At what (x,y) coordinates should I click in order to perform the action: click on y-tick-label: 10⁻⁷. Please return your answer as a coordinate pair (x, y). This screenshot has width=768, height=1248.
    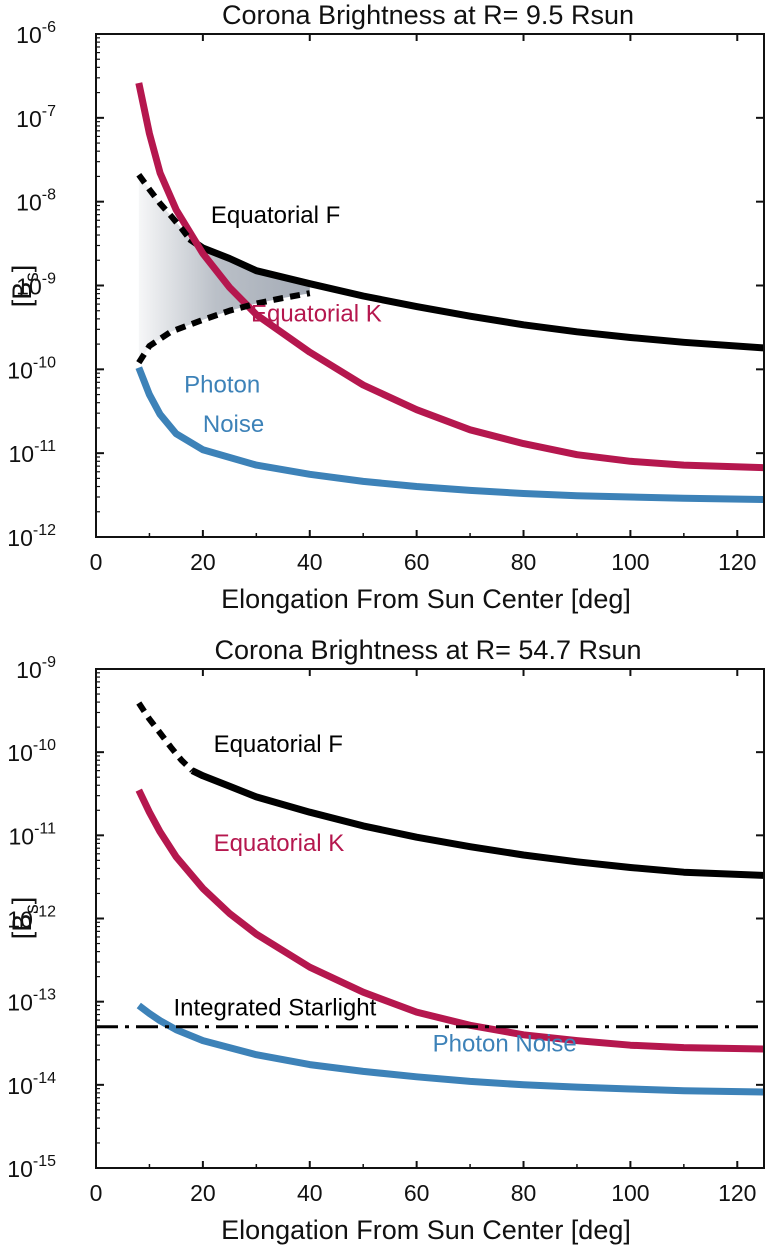
    Looking at the image, I should click on (36, 117).